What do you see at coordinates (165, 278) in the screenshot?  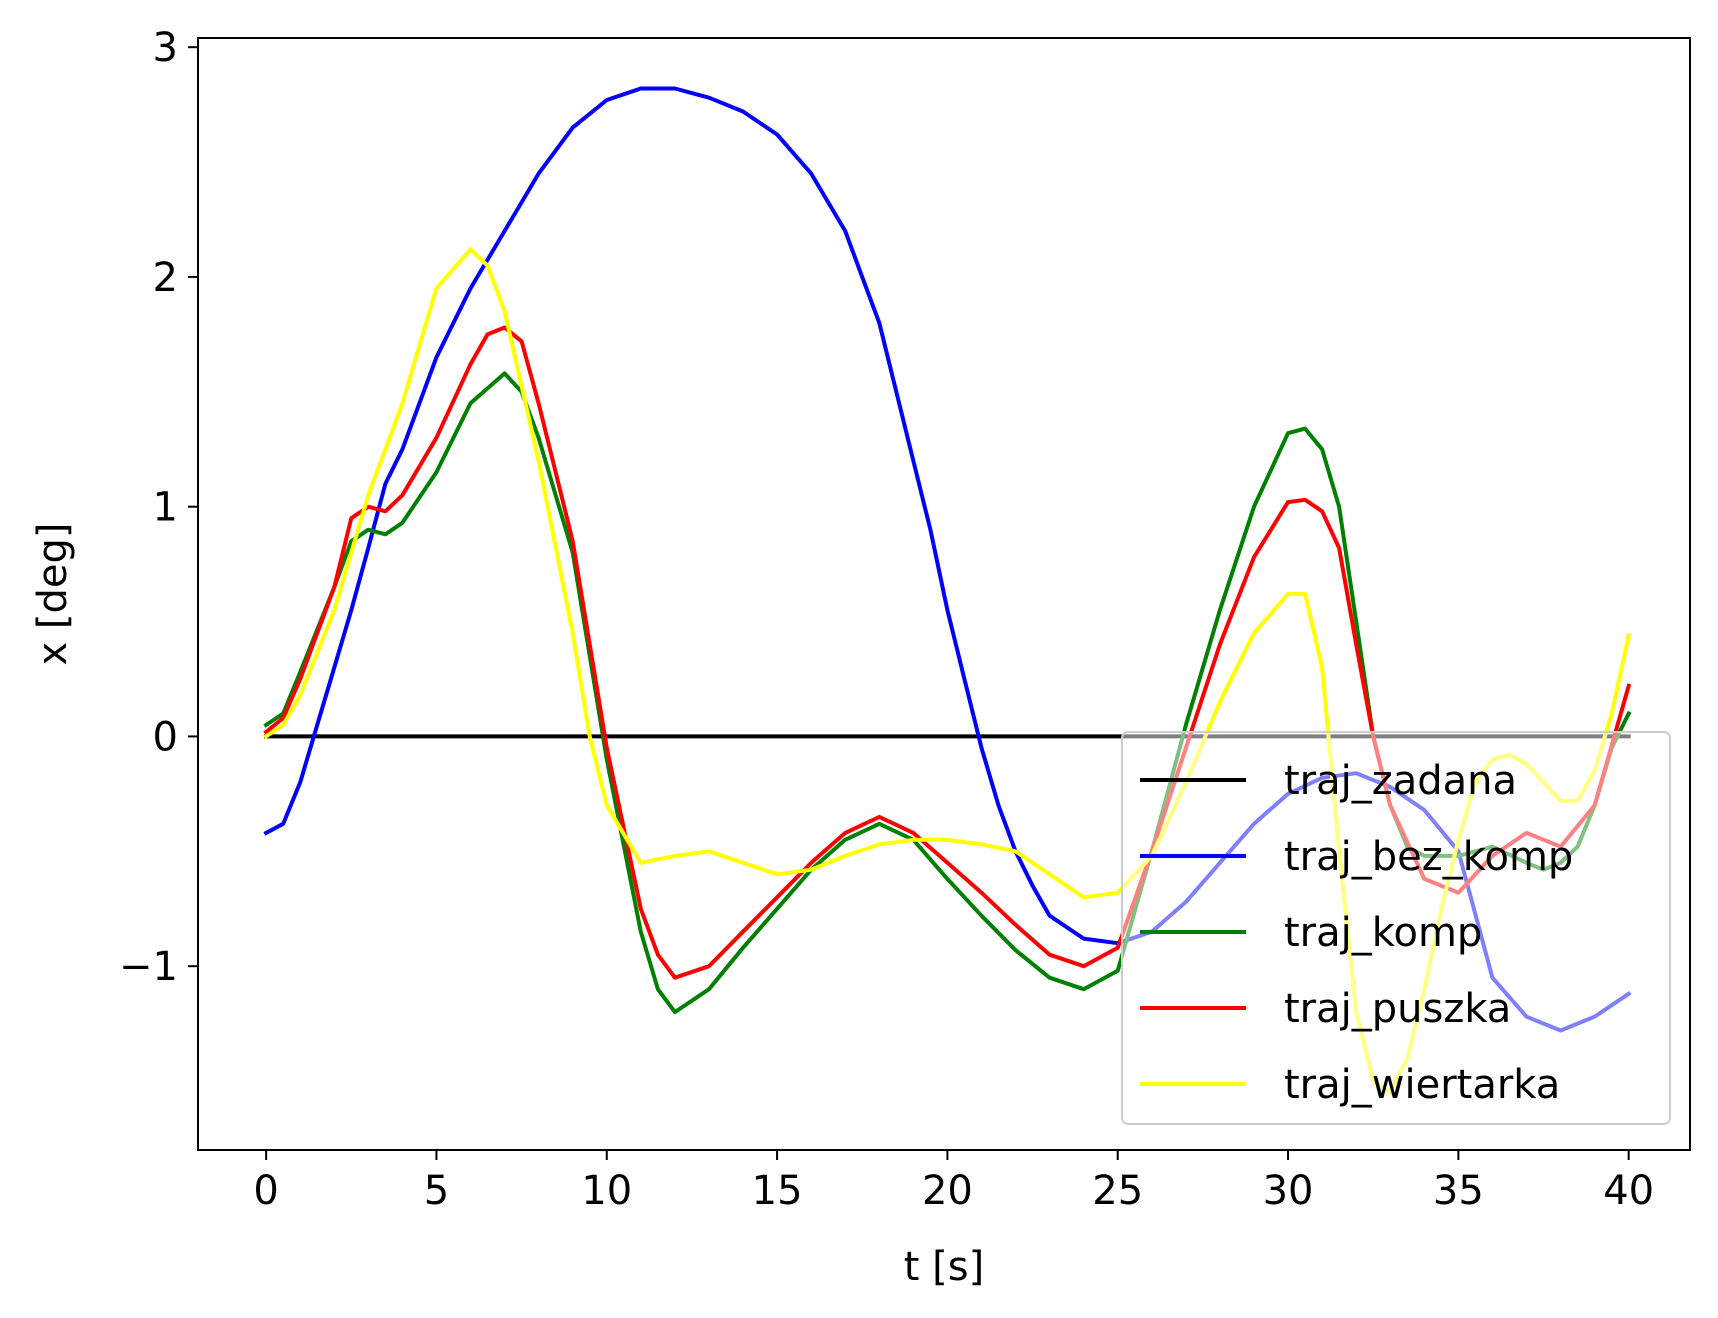 I see `y-tick-label: 2` at bounding box center [165, 278].